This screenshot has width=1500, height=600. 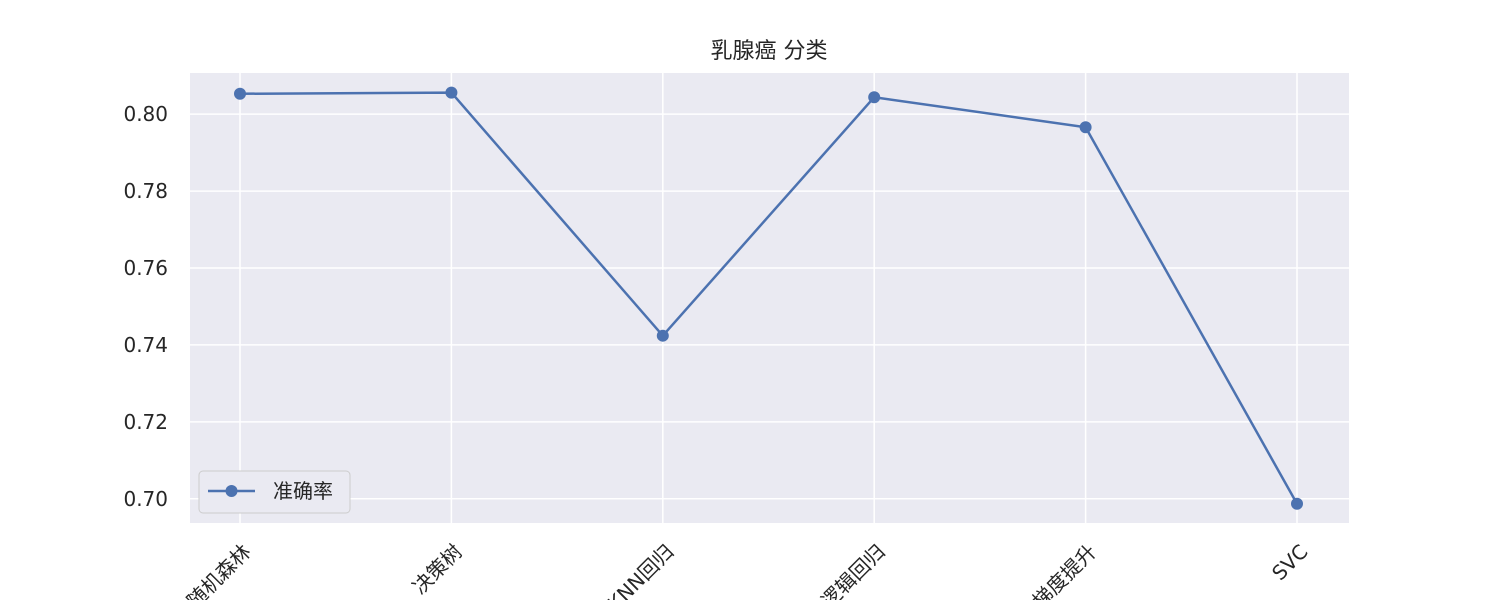 What do you see at coordinates (769, 51) in the screenshot?
I see `chart-title: 乳腺癌 分类` at bounding box center [769, 51].